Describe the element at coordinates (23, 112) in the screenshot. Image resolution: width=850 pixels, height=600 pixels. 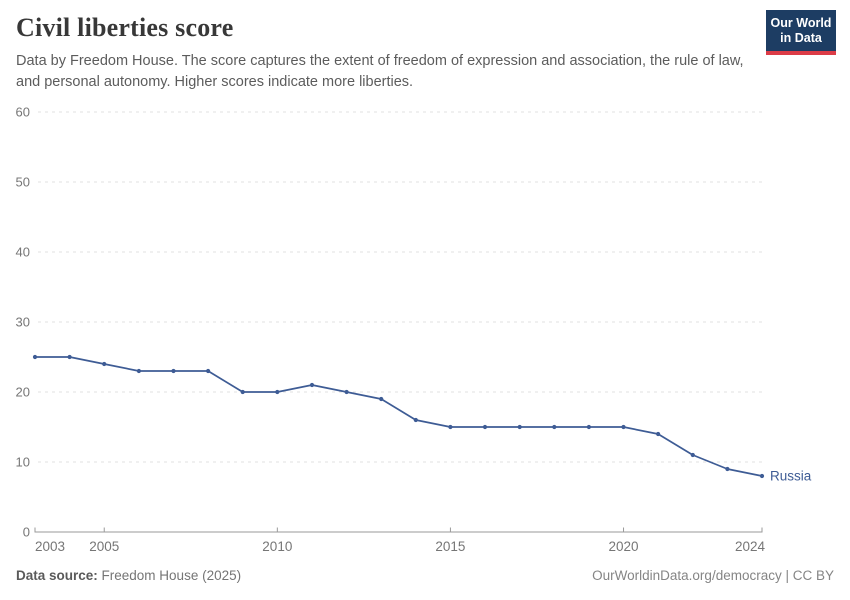
I see `y-tick-label-60: 60` at that location.